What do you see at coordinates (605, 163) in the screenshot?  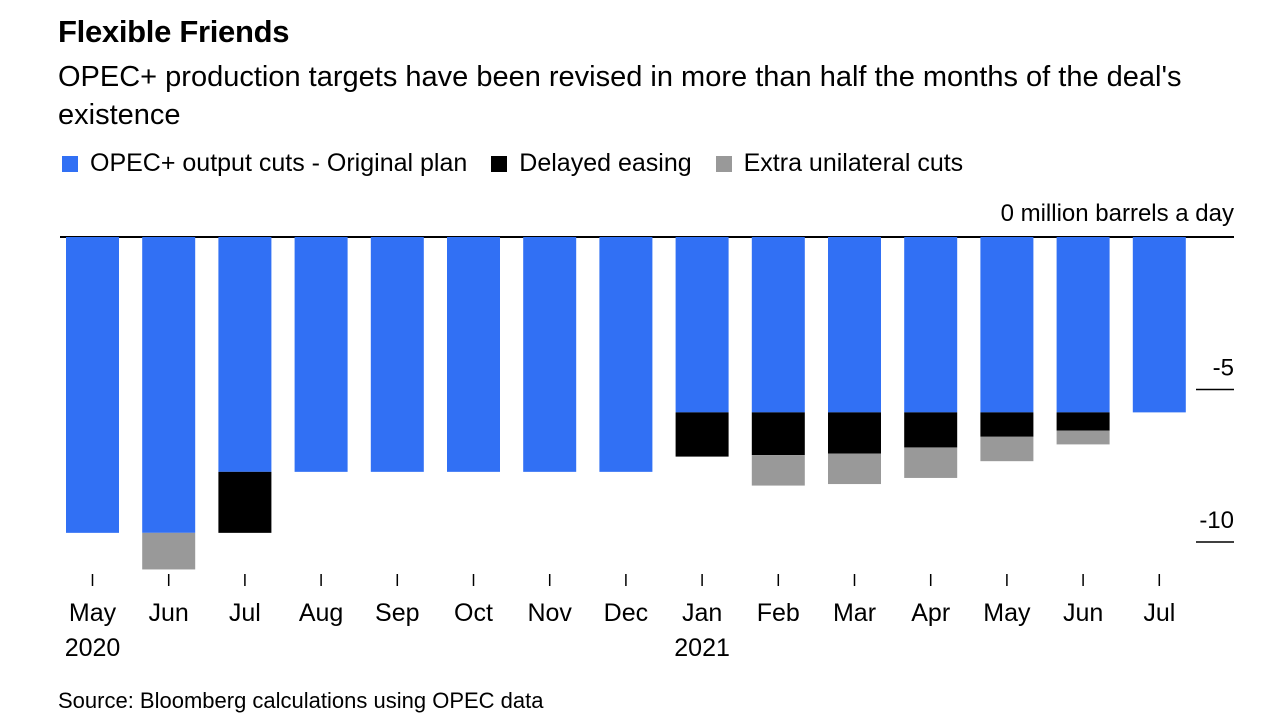 I see `legend-label-delayed-easing: Delayed easing` at bounding box center [605, 163].